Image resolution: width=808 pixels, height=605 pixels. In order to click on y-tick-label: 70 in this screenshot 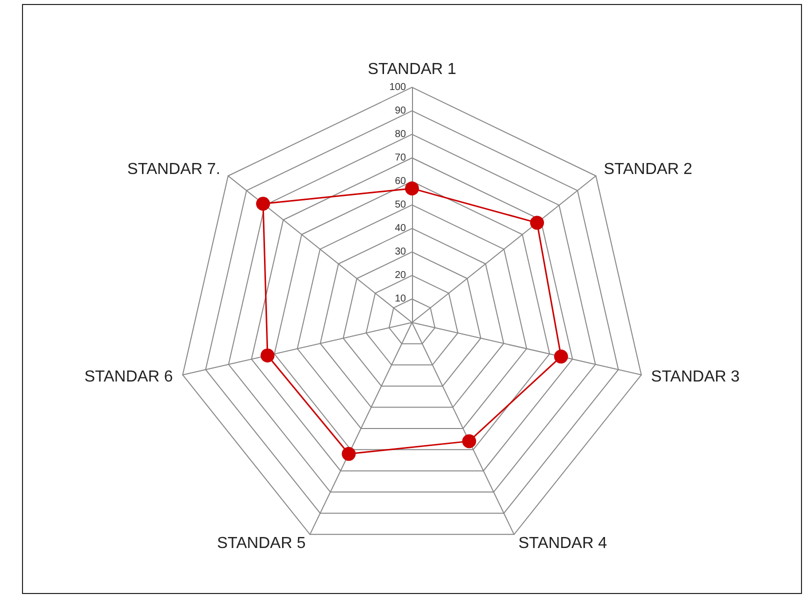, I will do `click(400, 158)`.